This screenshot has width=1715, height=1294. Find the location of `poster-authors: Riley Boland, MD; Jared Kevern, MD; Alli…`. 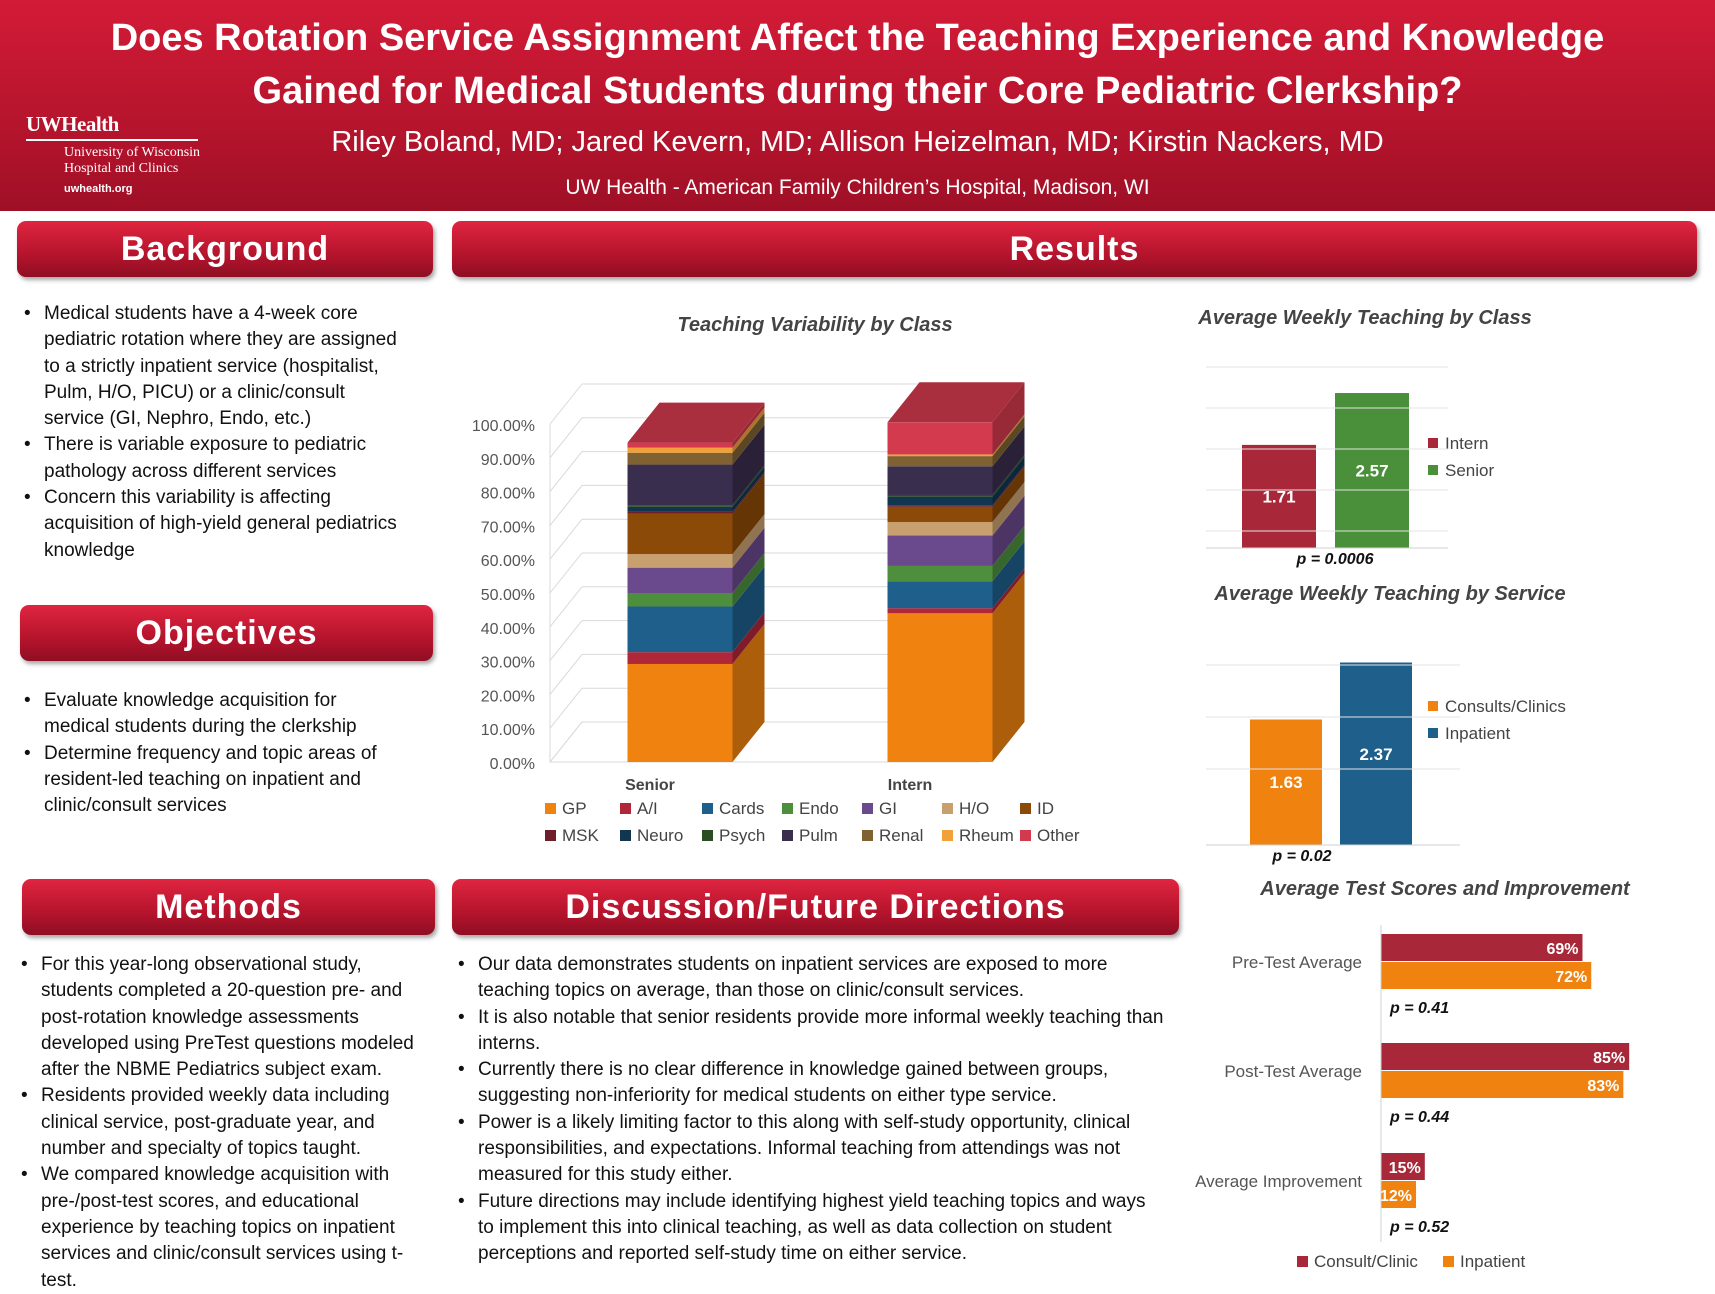

poster-authors: Riley Boland, MD; Jared Kevern, MD; Alli… is located at coordinates (857, 142).